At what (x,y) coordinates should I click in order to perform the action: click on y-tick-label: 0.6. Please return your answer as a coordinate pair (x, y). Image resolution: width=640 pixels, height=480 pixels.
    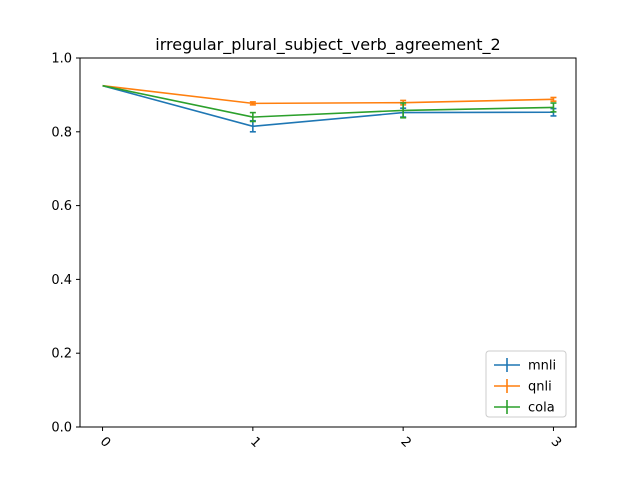
    Looking at the image, I should click on (61, 206).